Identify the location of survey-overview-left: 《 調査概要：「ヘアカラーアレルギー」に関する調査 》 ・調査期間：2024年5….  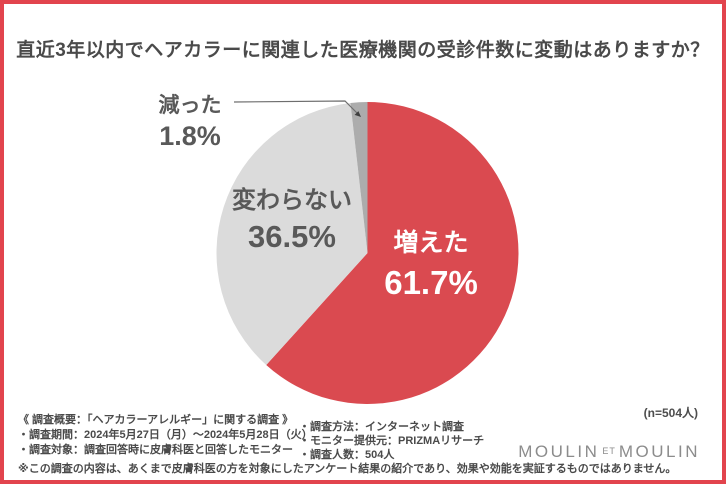
(165, 435).